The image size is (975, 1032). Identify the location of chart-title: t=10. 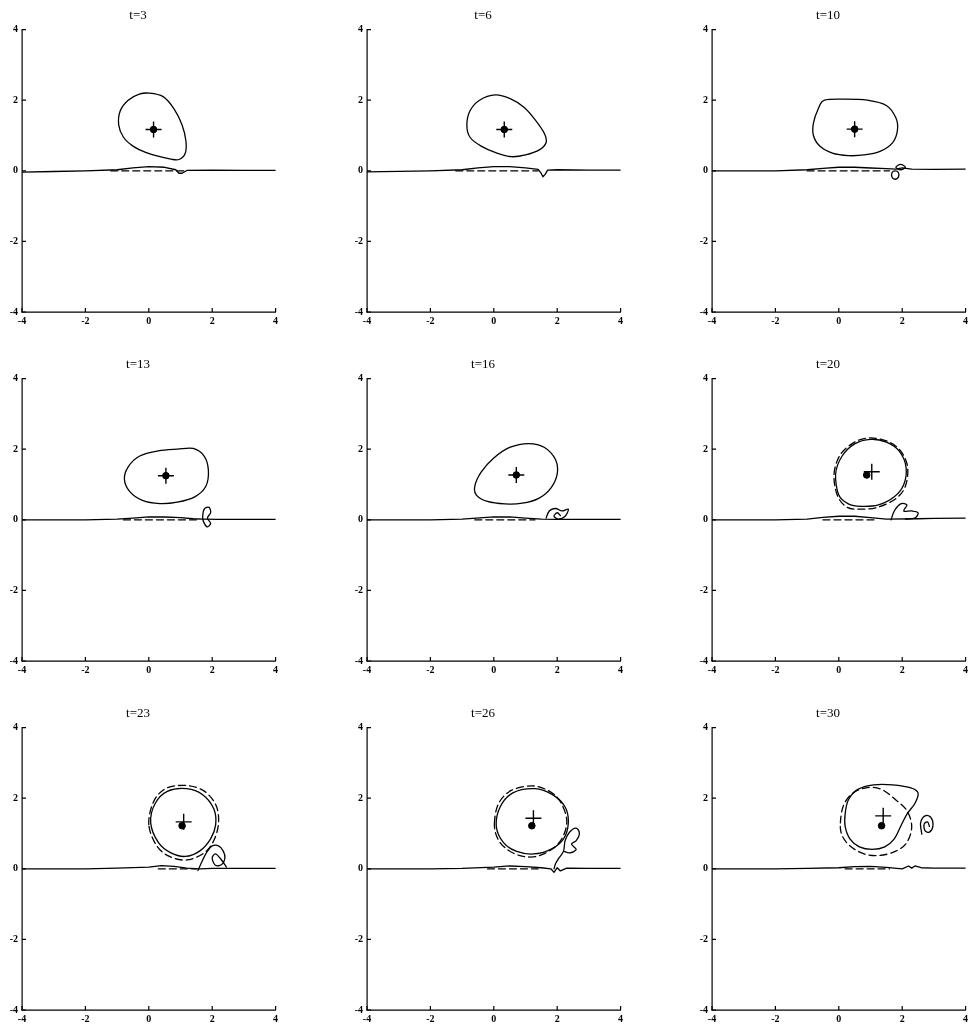
(828, 15).